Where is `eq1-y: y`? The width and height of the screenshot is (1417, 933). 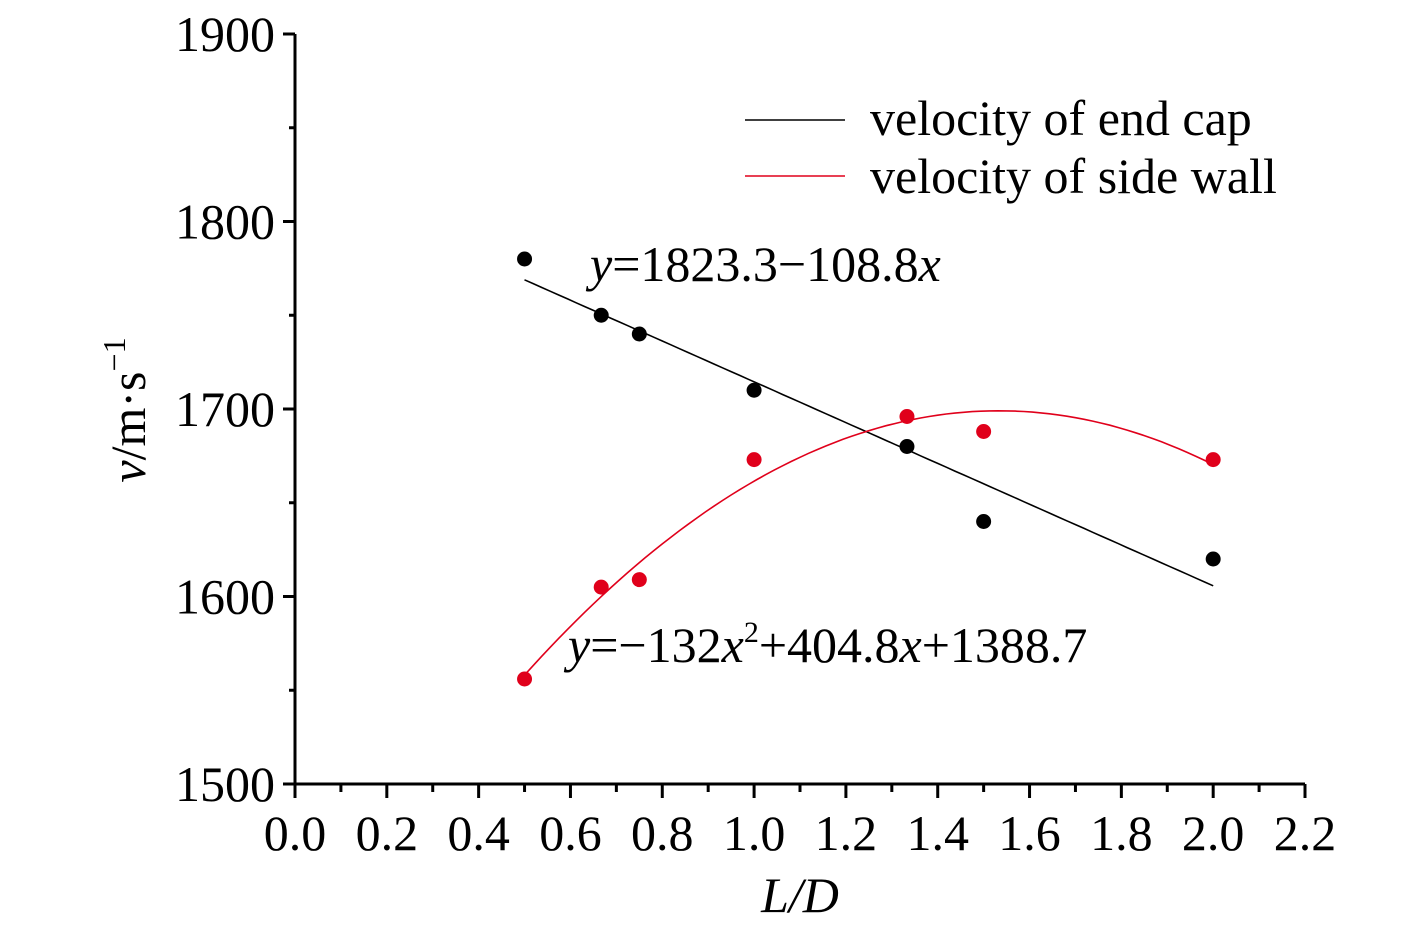
eq1-y: y is located at coordinates (599, 264).